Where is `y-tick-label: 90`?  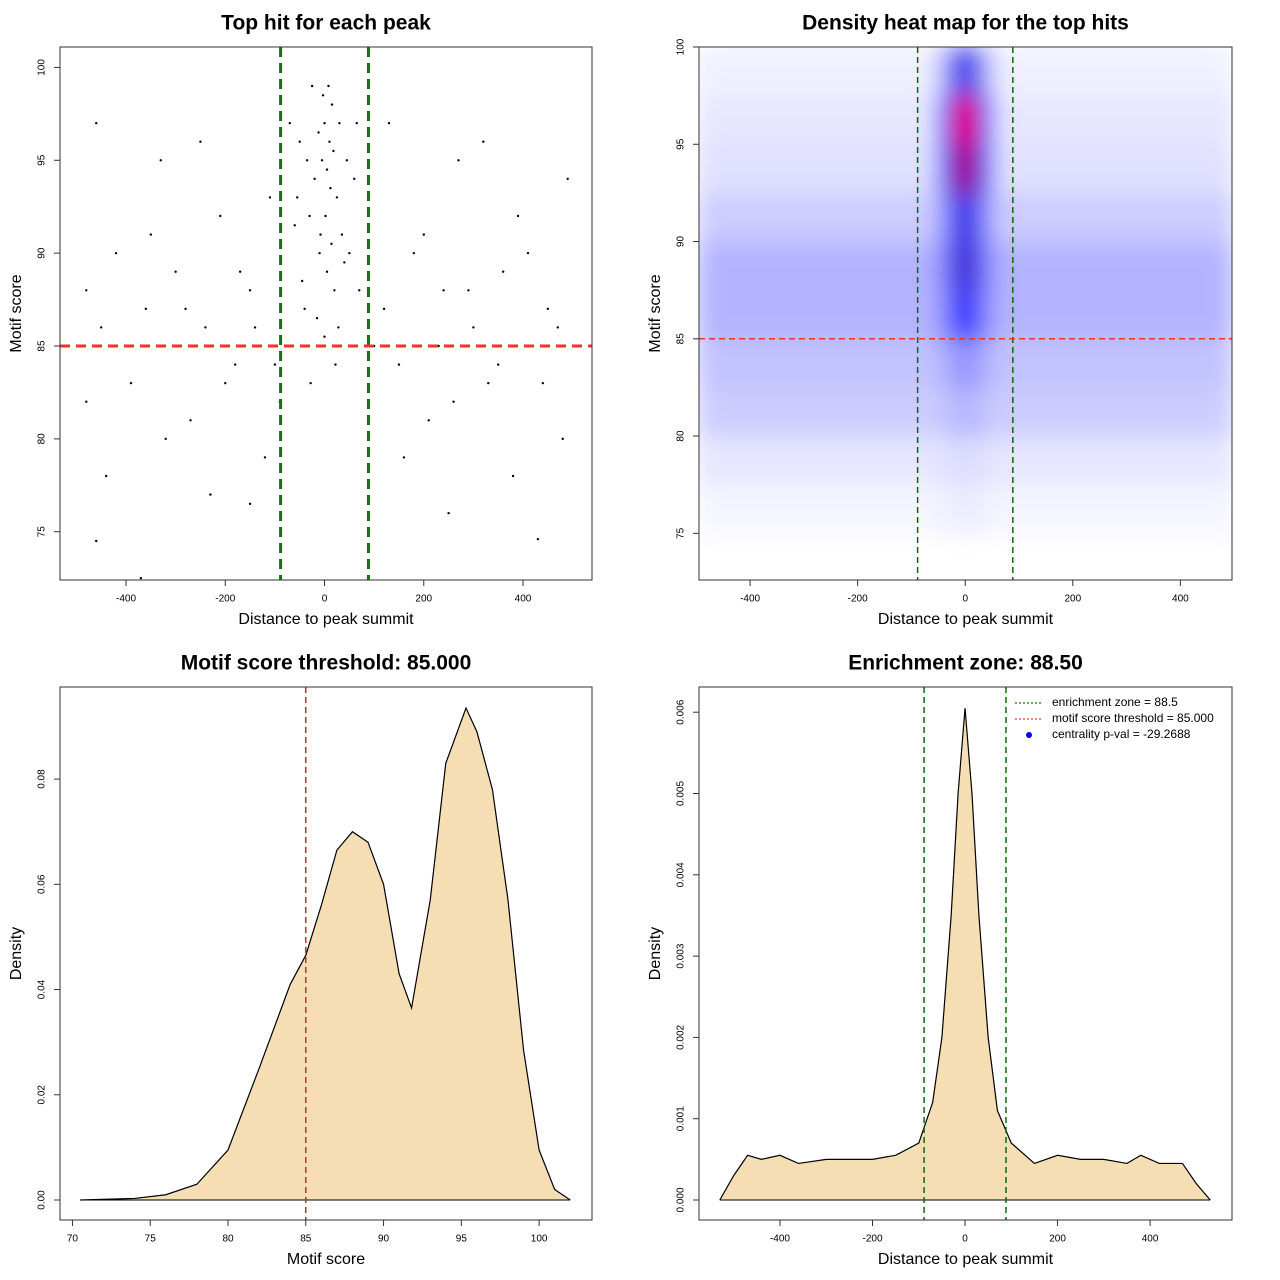
y-tick-label: 90 is located at coordinates (42, 253).